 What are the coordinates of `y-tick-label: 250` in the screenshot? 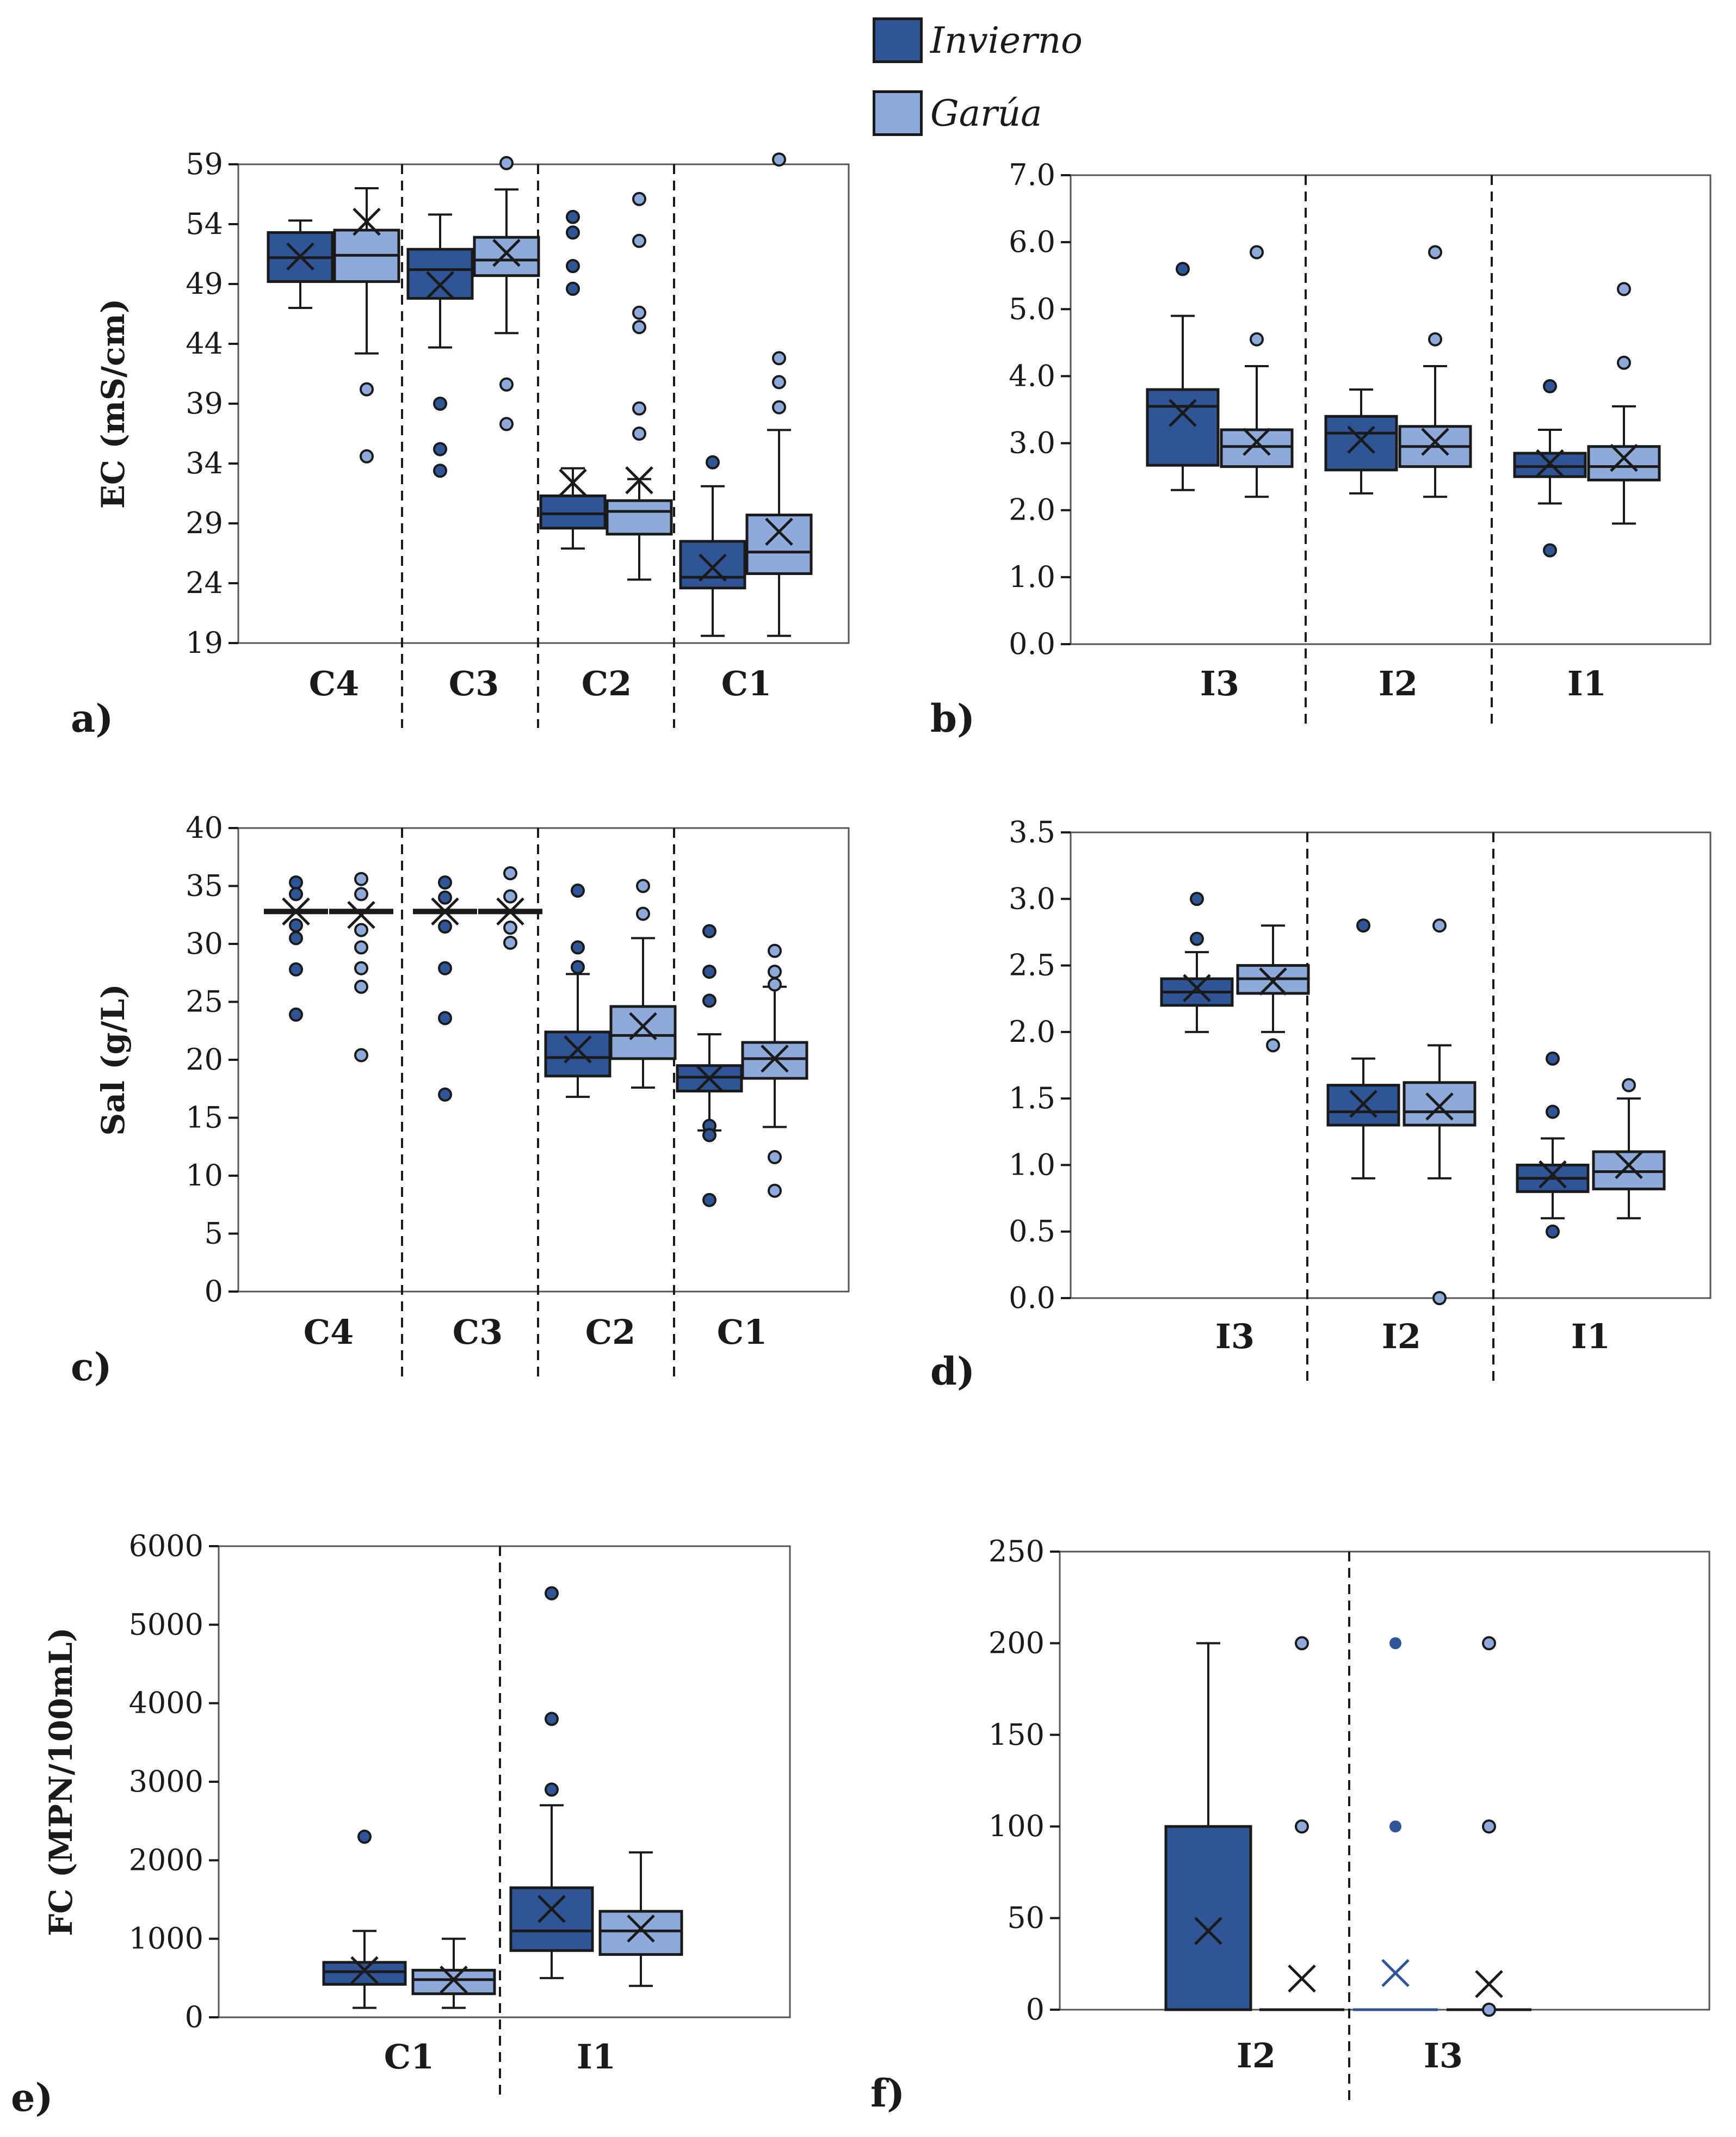 It's located at (1017, 1551).